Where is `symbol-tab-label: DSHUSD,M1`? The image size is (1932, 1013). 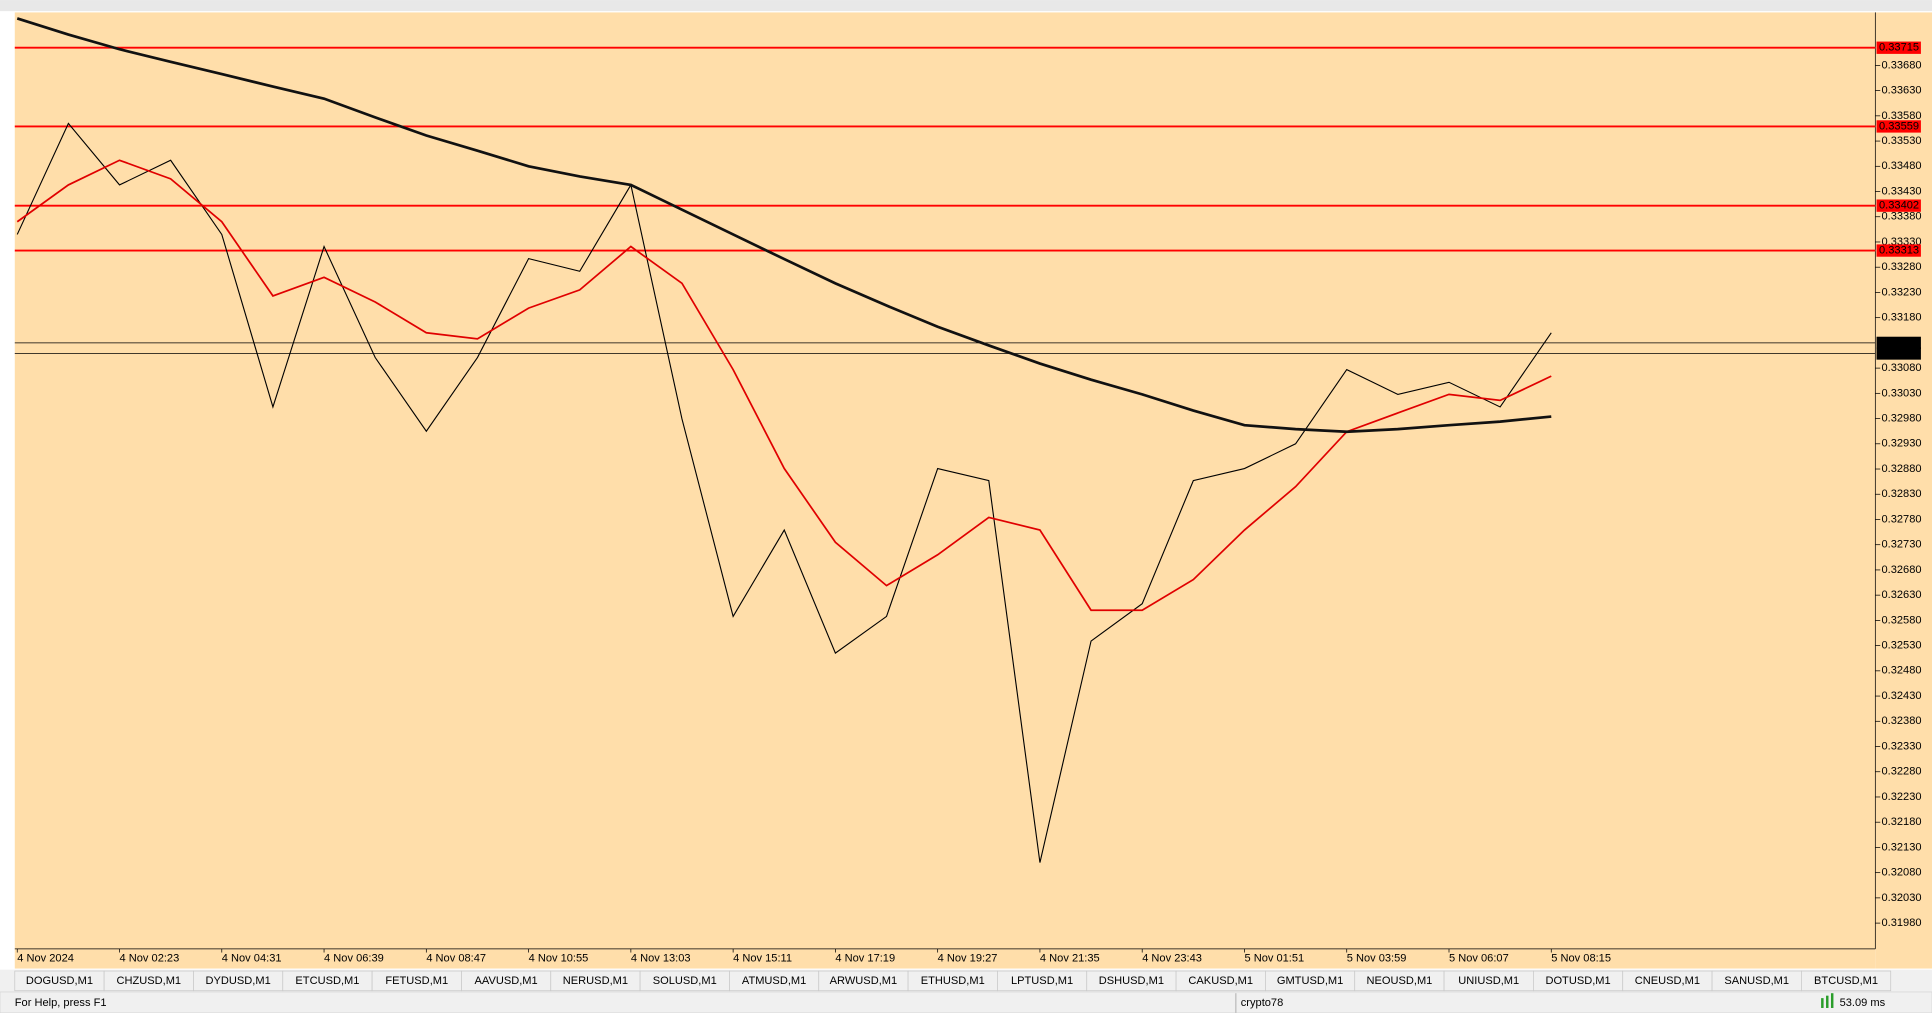
symbol-tab-label: DSHUSD,M1 is located at coordinates (1131, 981).